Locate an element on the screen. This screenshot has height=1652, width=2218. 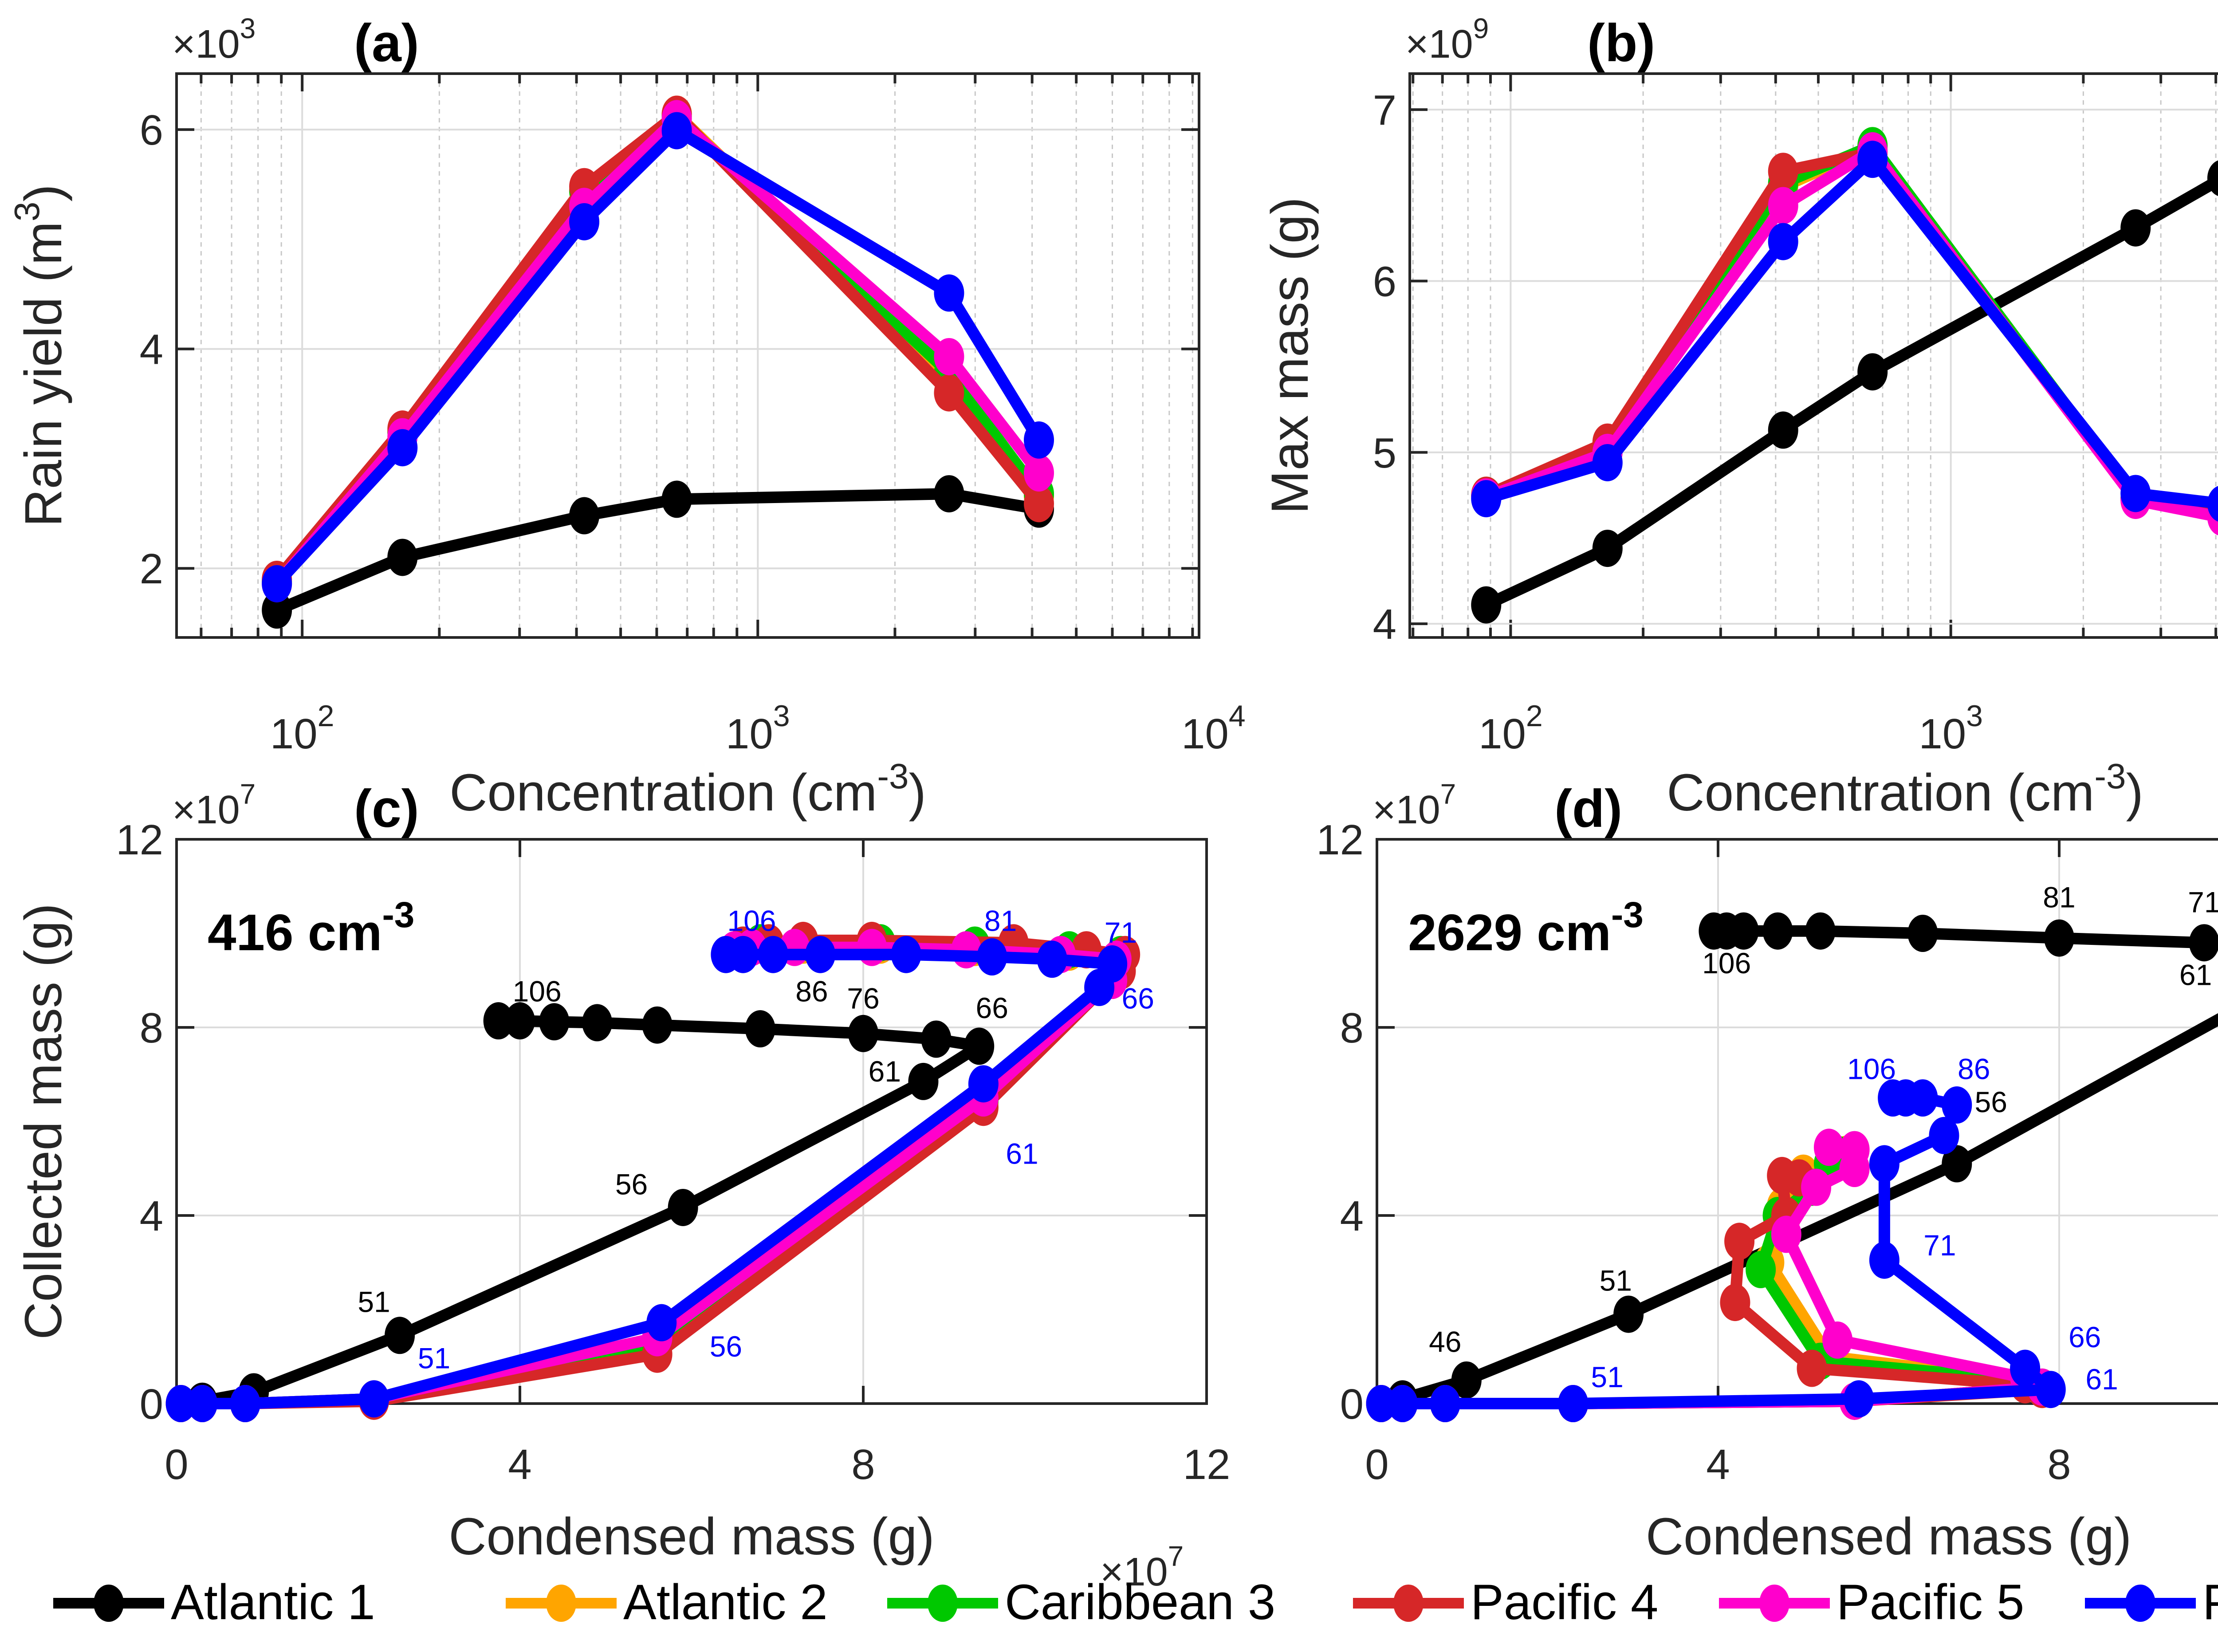
x-tick-label: 10² is located at coordinates (302, 728).